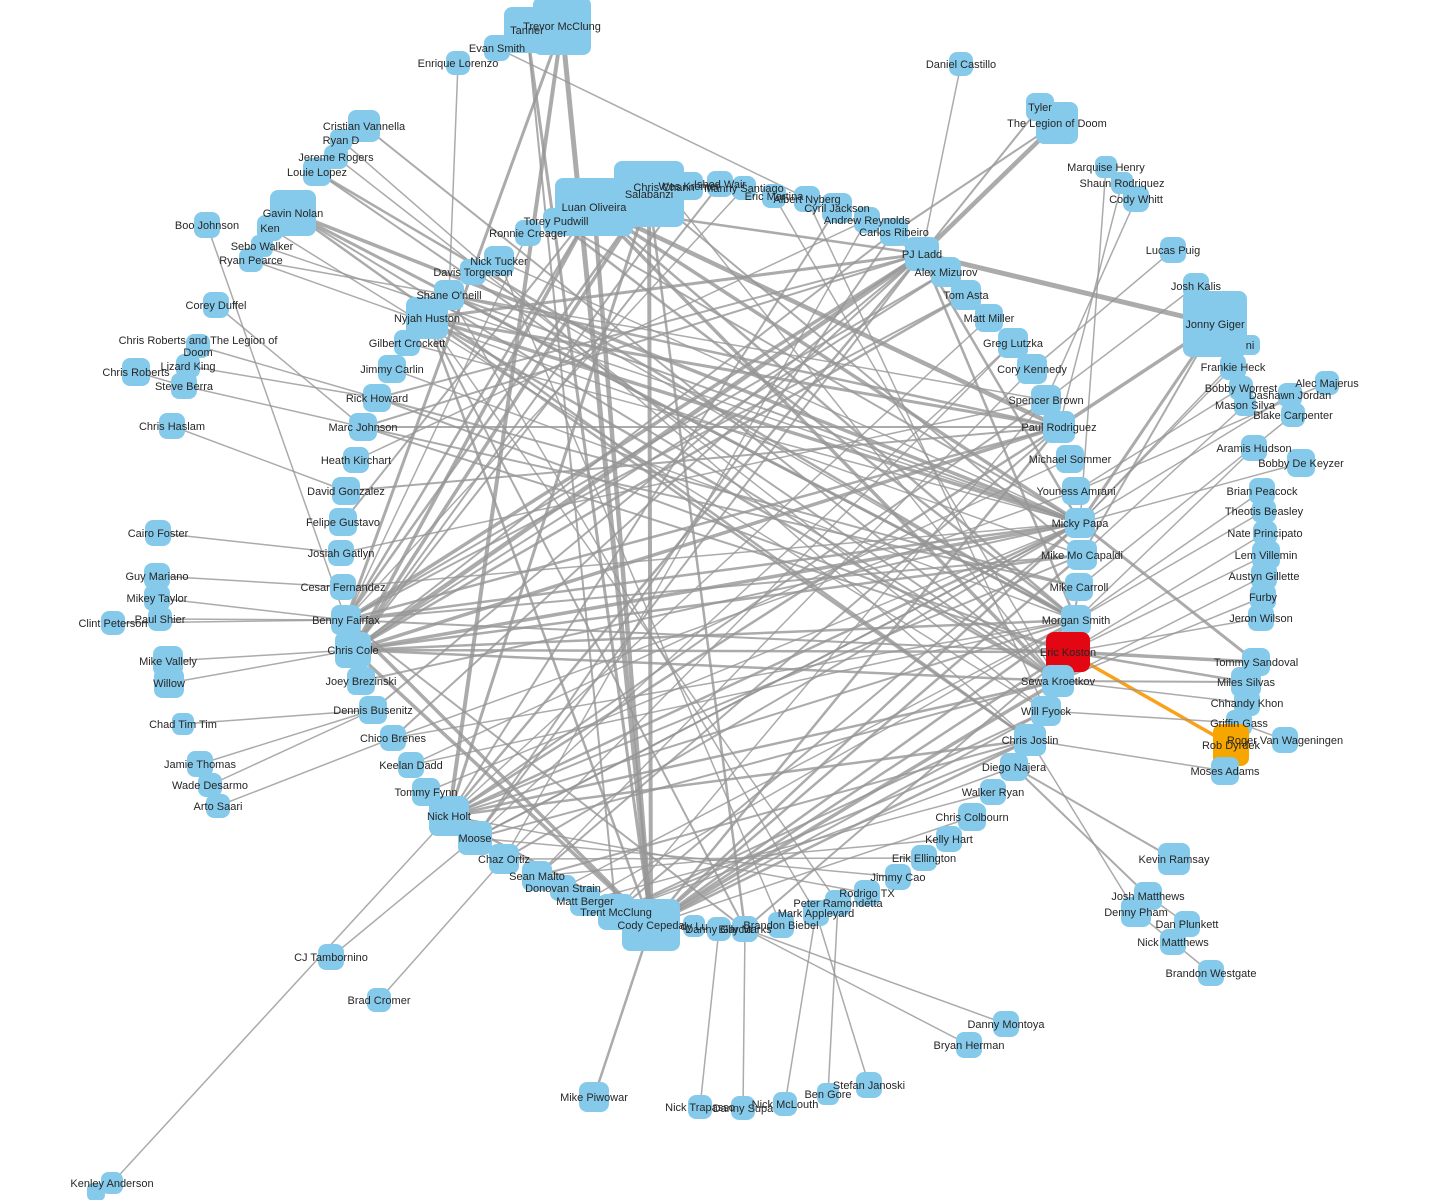  What do you see at coordinates (112, 1183) in the screenshot?
I see `graph-node-kenley-anderson` at bounding box center [112, 1183].